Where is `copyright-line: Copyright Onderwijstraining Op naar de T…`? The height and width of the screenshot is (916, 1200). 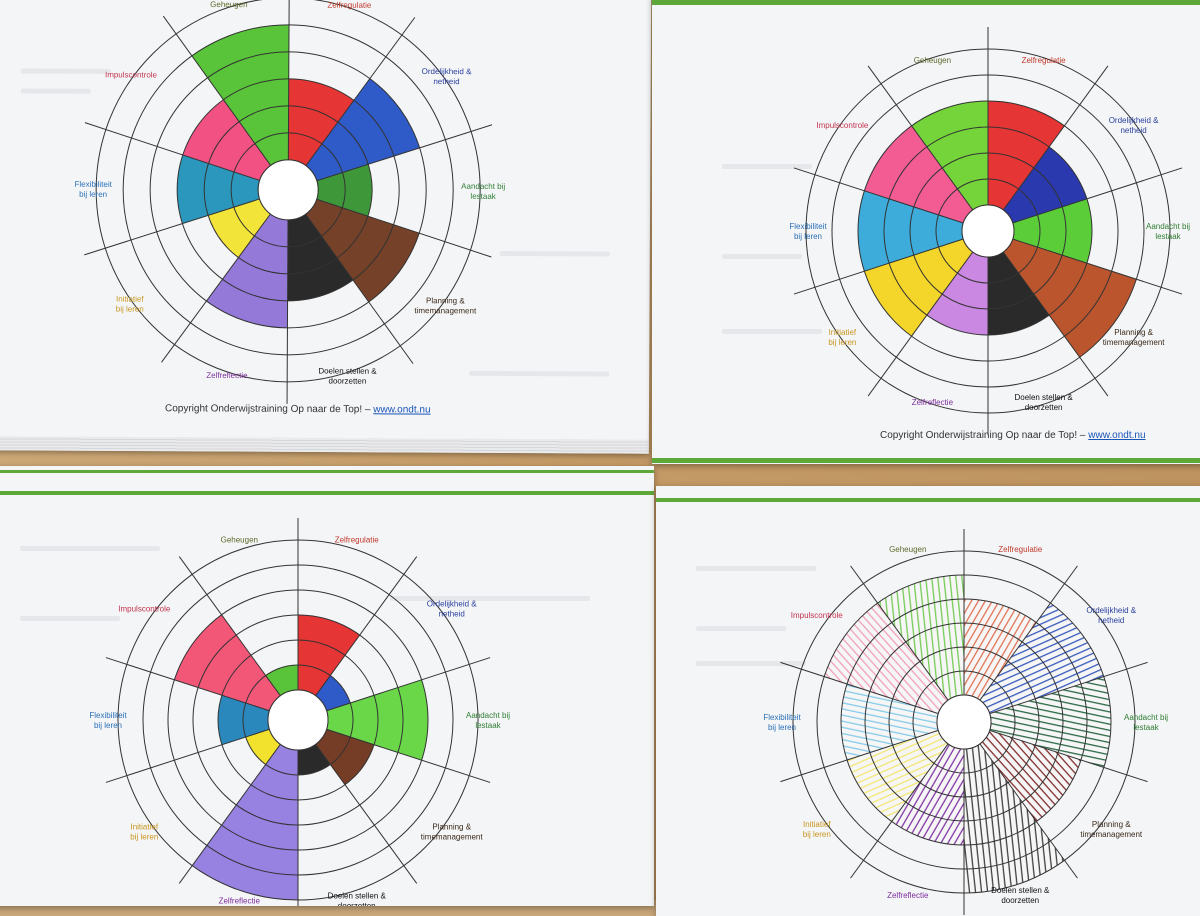 copyright-line: Copyright Onderwijstraining Op naar de T… is located at coordinates (298, 409).